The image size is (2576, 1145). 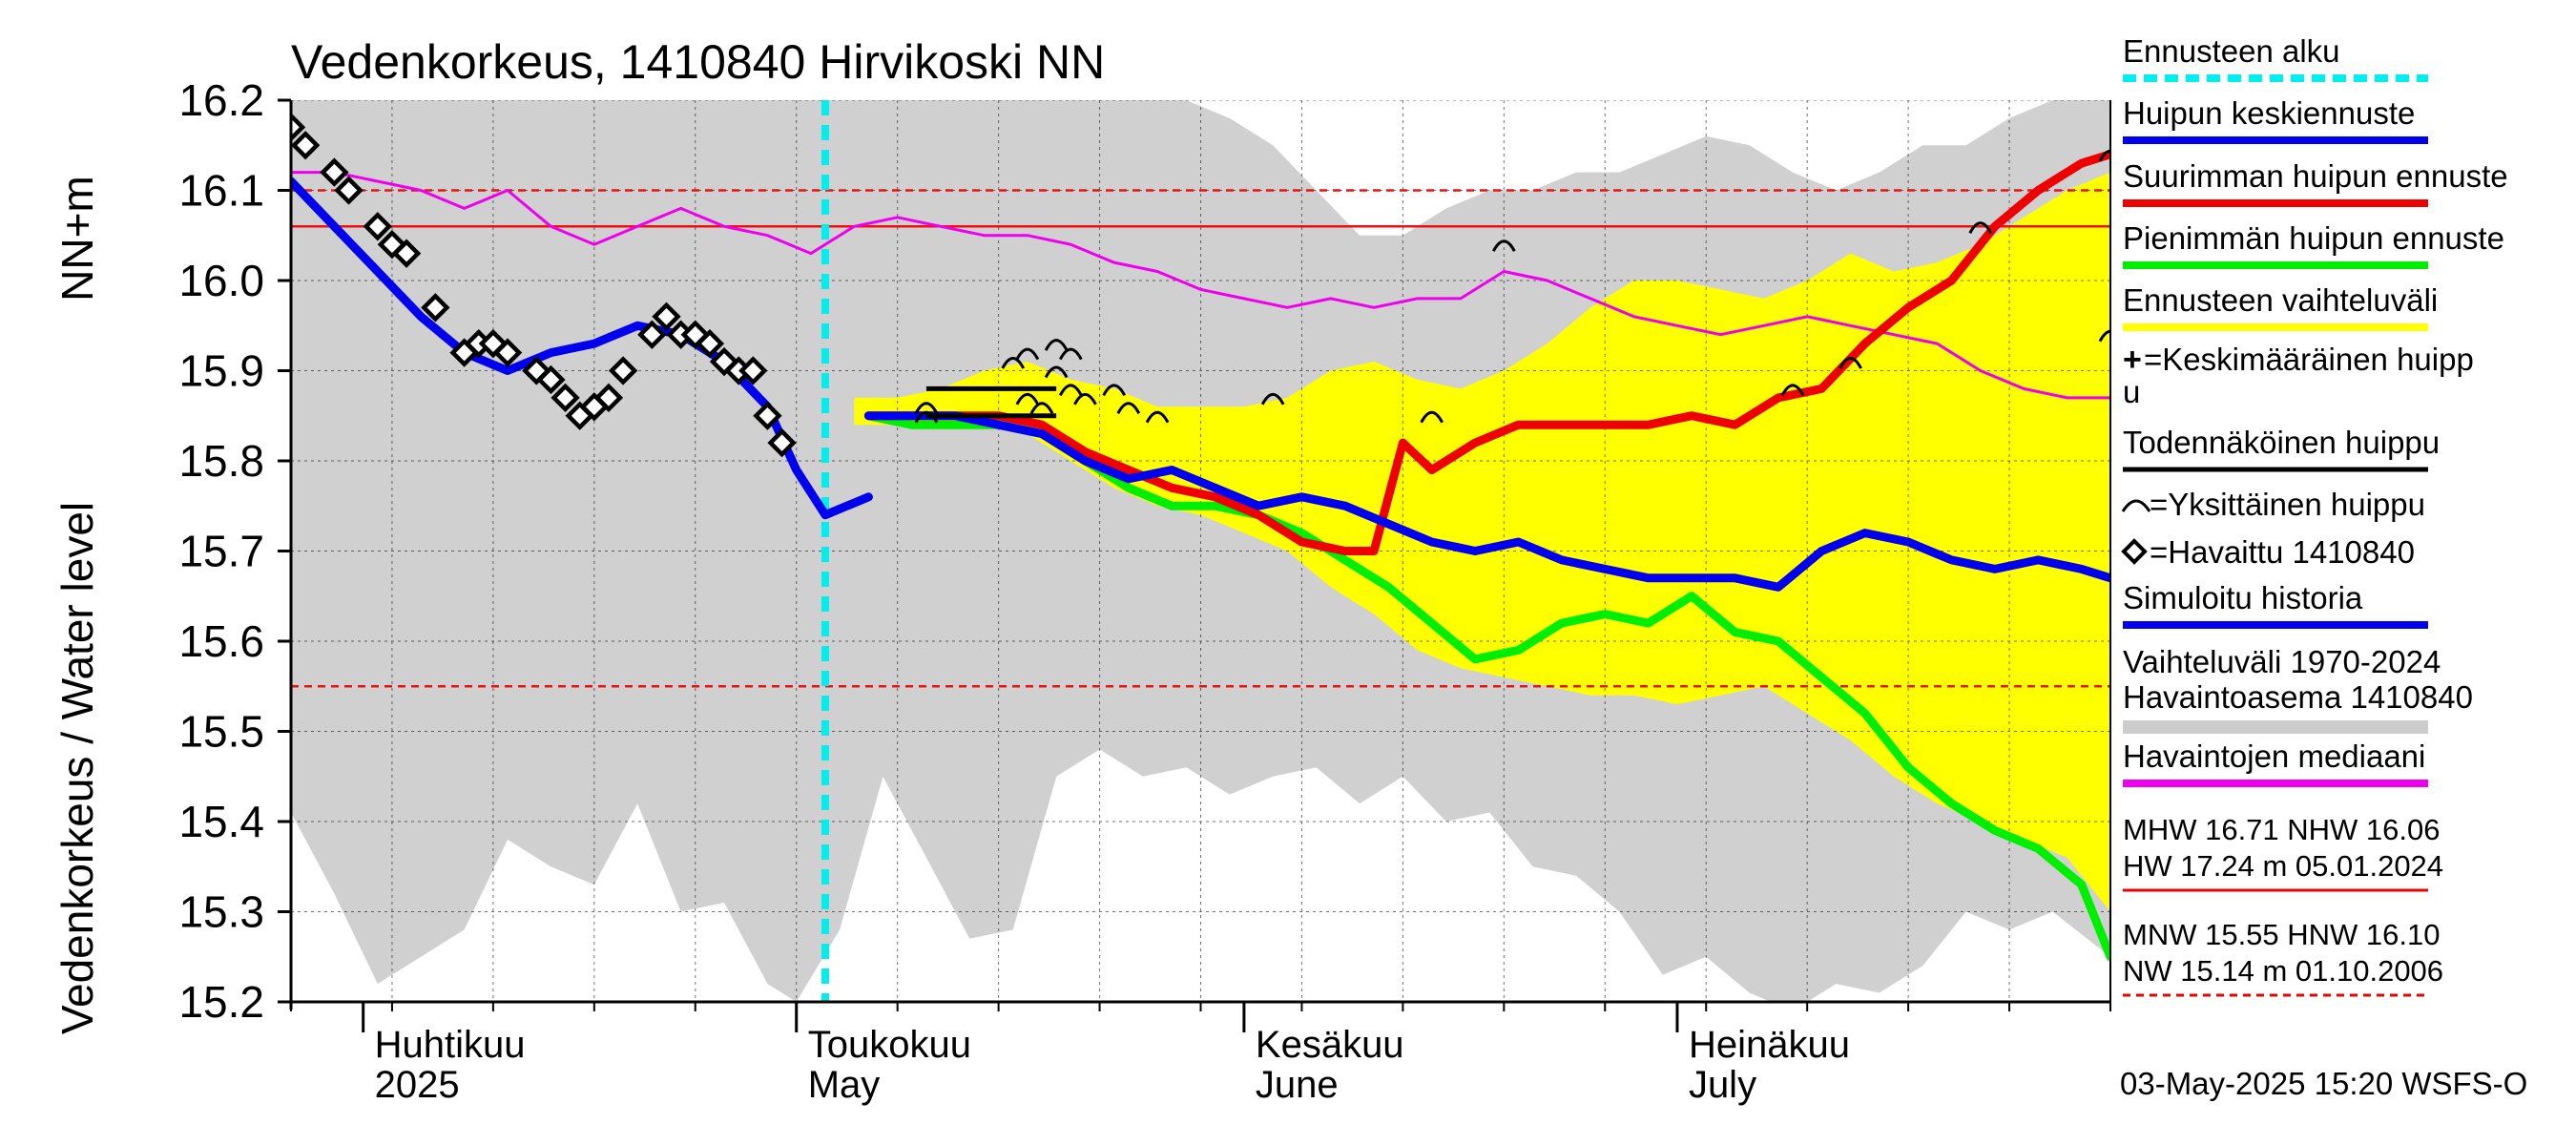 I want to click on y-tick-label: 16.0, so click(x=221, y=281).